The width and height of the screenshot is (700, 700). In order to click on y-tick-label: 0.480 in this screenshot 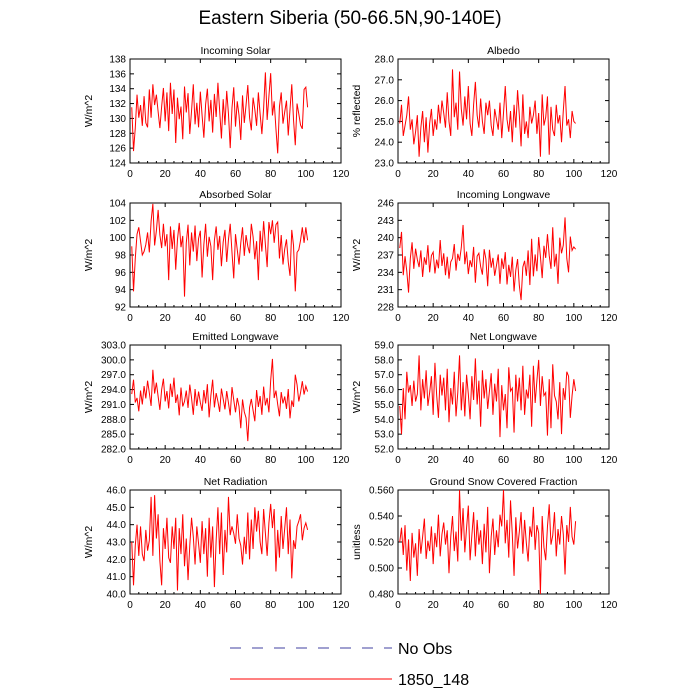, I will do `click(381, 595)`.